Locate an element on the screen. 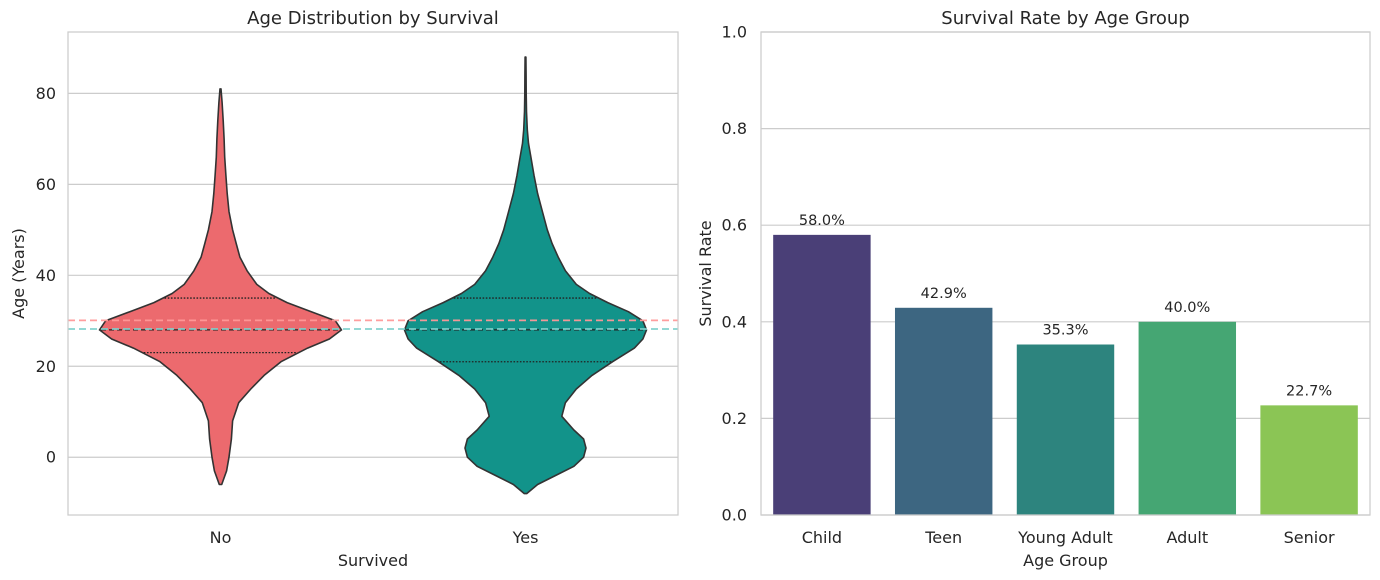 The width and height of the screenshot is (1380, 580). violin-y-ticks: 0 20 40 60 80 is located at coordinates (46, 275).